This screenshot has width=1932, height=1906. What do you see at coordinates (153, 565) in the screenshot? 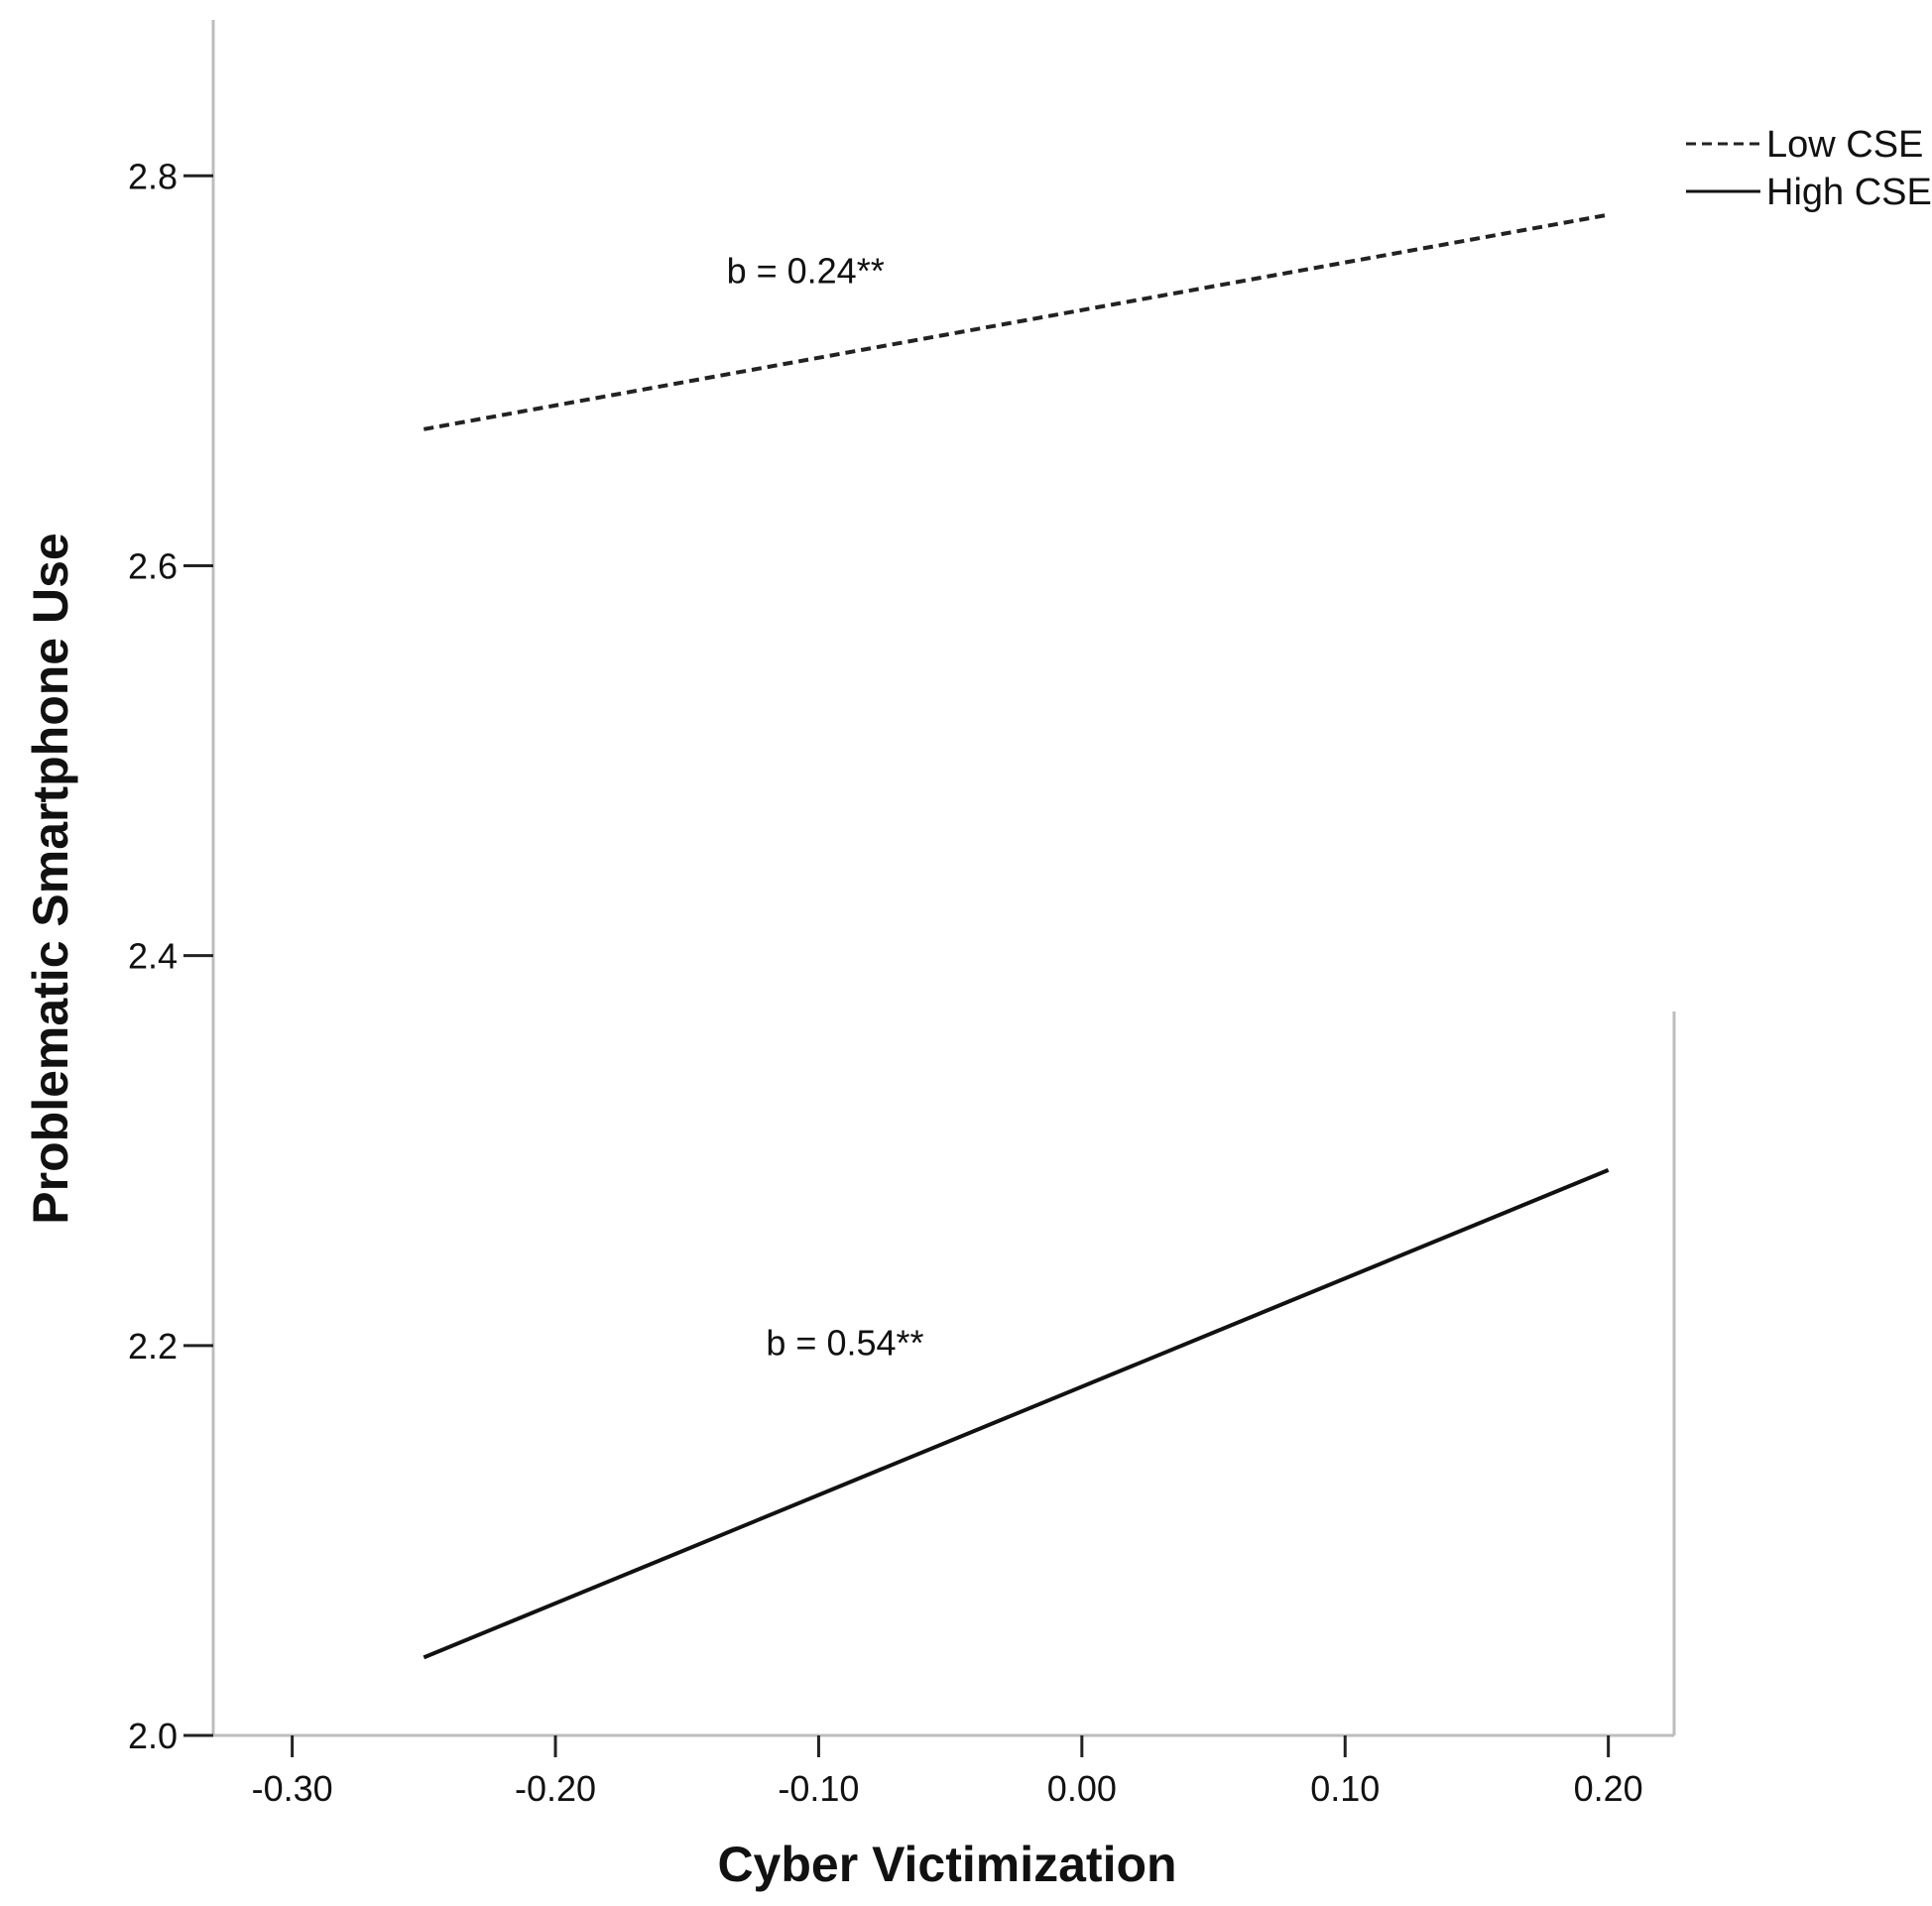
I see `y-tick-label-3: 2.6` at bounding box center [153, 565].